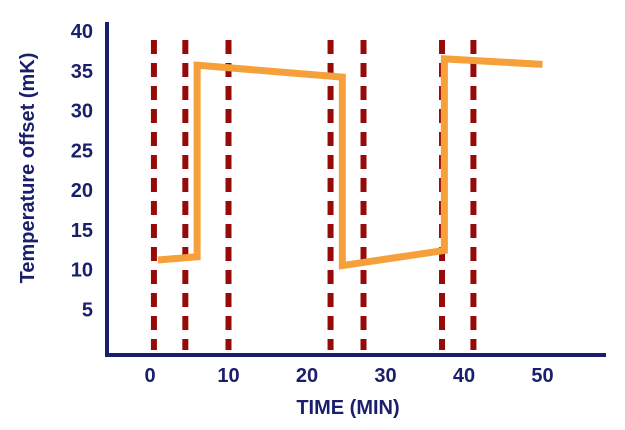 This screenshot has width=625, height=430. What do you see at coordinates (82, 151) in the screenshot?
I see `y-tick-label: 25` at bounding box center [82, 151].